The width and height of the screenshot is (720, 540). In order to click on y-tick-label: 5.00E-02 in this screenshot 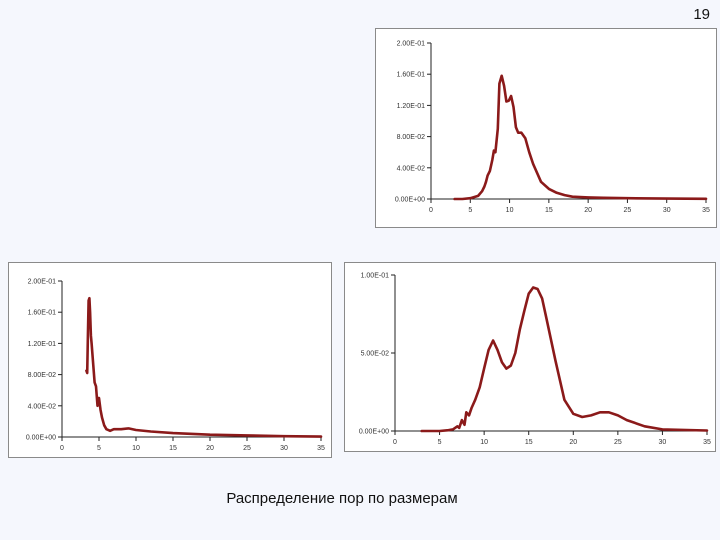, I will do `click(375, 354)`.